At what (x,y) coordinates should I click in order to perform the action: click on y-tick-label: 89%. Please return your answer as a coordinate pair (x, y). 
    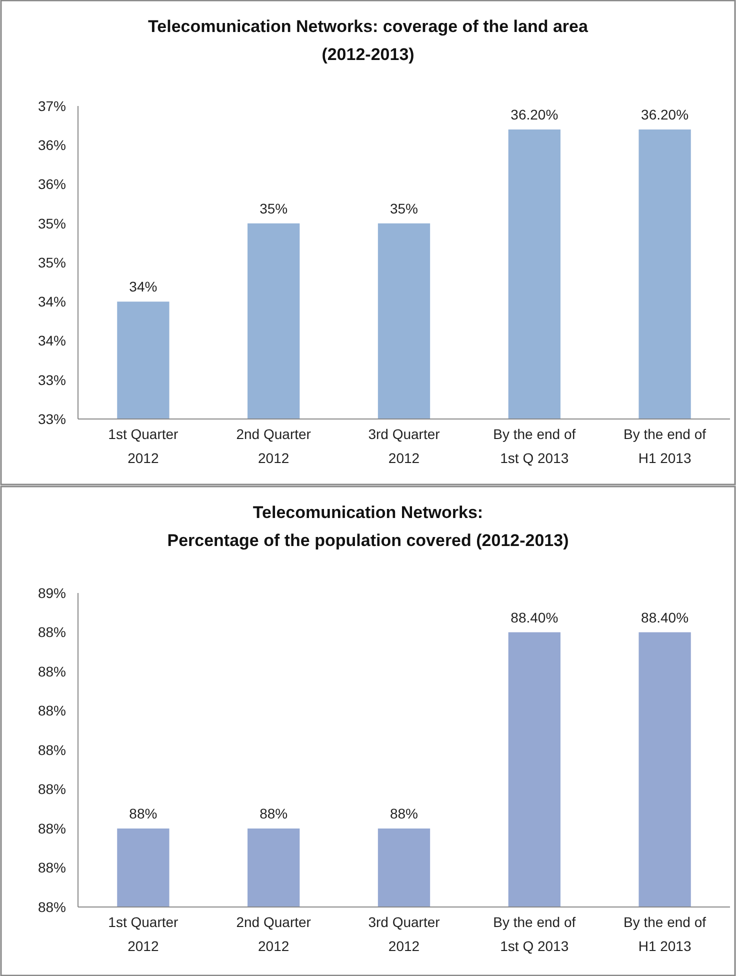
    Looking at the image, I should click on (52, 592).